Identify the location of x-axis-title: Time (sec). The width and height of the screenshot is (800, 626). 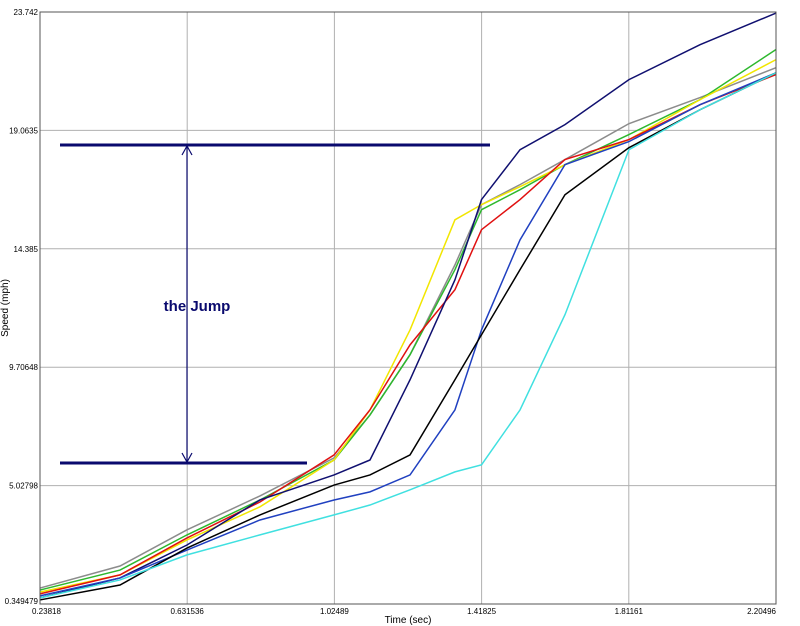
(408, 620).